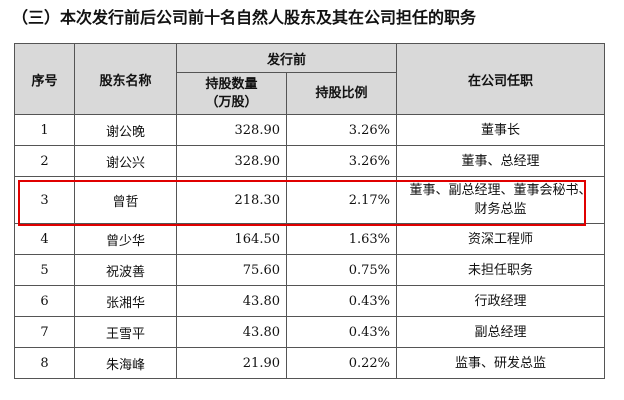  Describe the element at coordinates (125, 363) in the screenshot. I see `row-name: 朱海峰` at that location.